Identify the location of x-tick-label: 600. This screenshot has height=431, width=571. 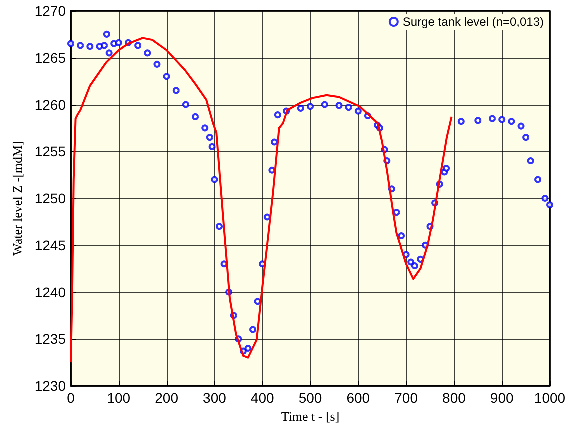
(358, 398).